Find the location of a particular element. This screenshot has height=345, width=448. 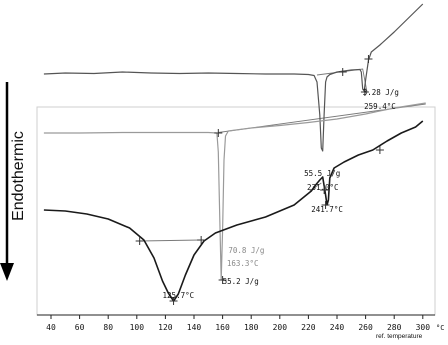

x-tick-label-180: 180 is located at coordinates (251, 327).